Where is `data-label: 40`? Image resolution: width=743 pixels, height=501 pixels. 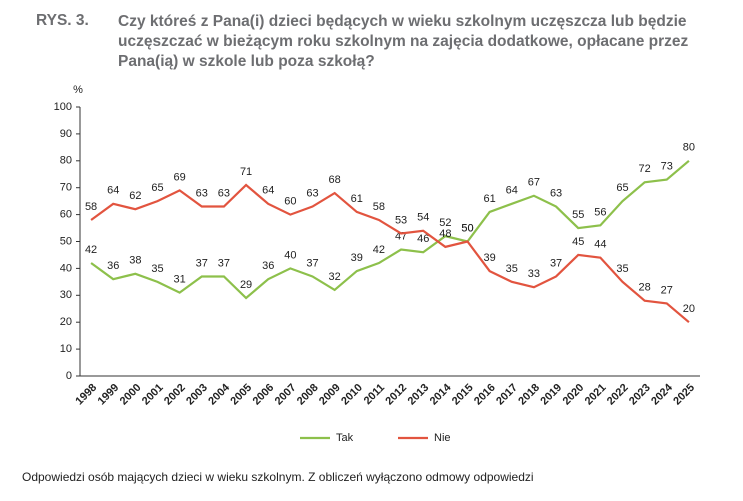 data-label: 40 is located at coordinates (290, 255).